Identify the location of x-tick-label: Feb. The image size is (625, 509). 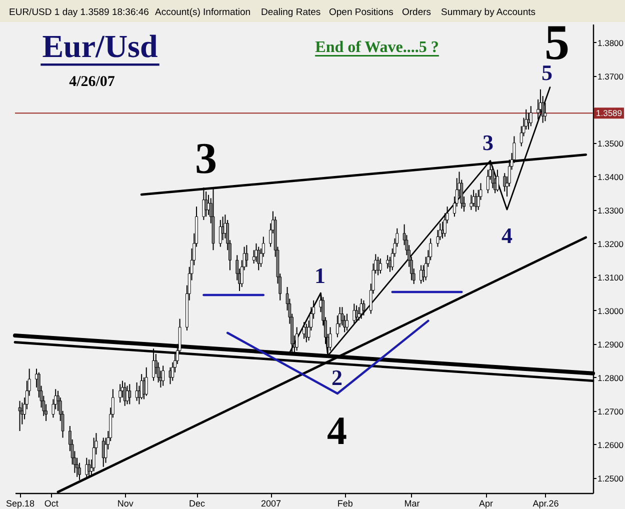
(345, 503).